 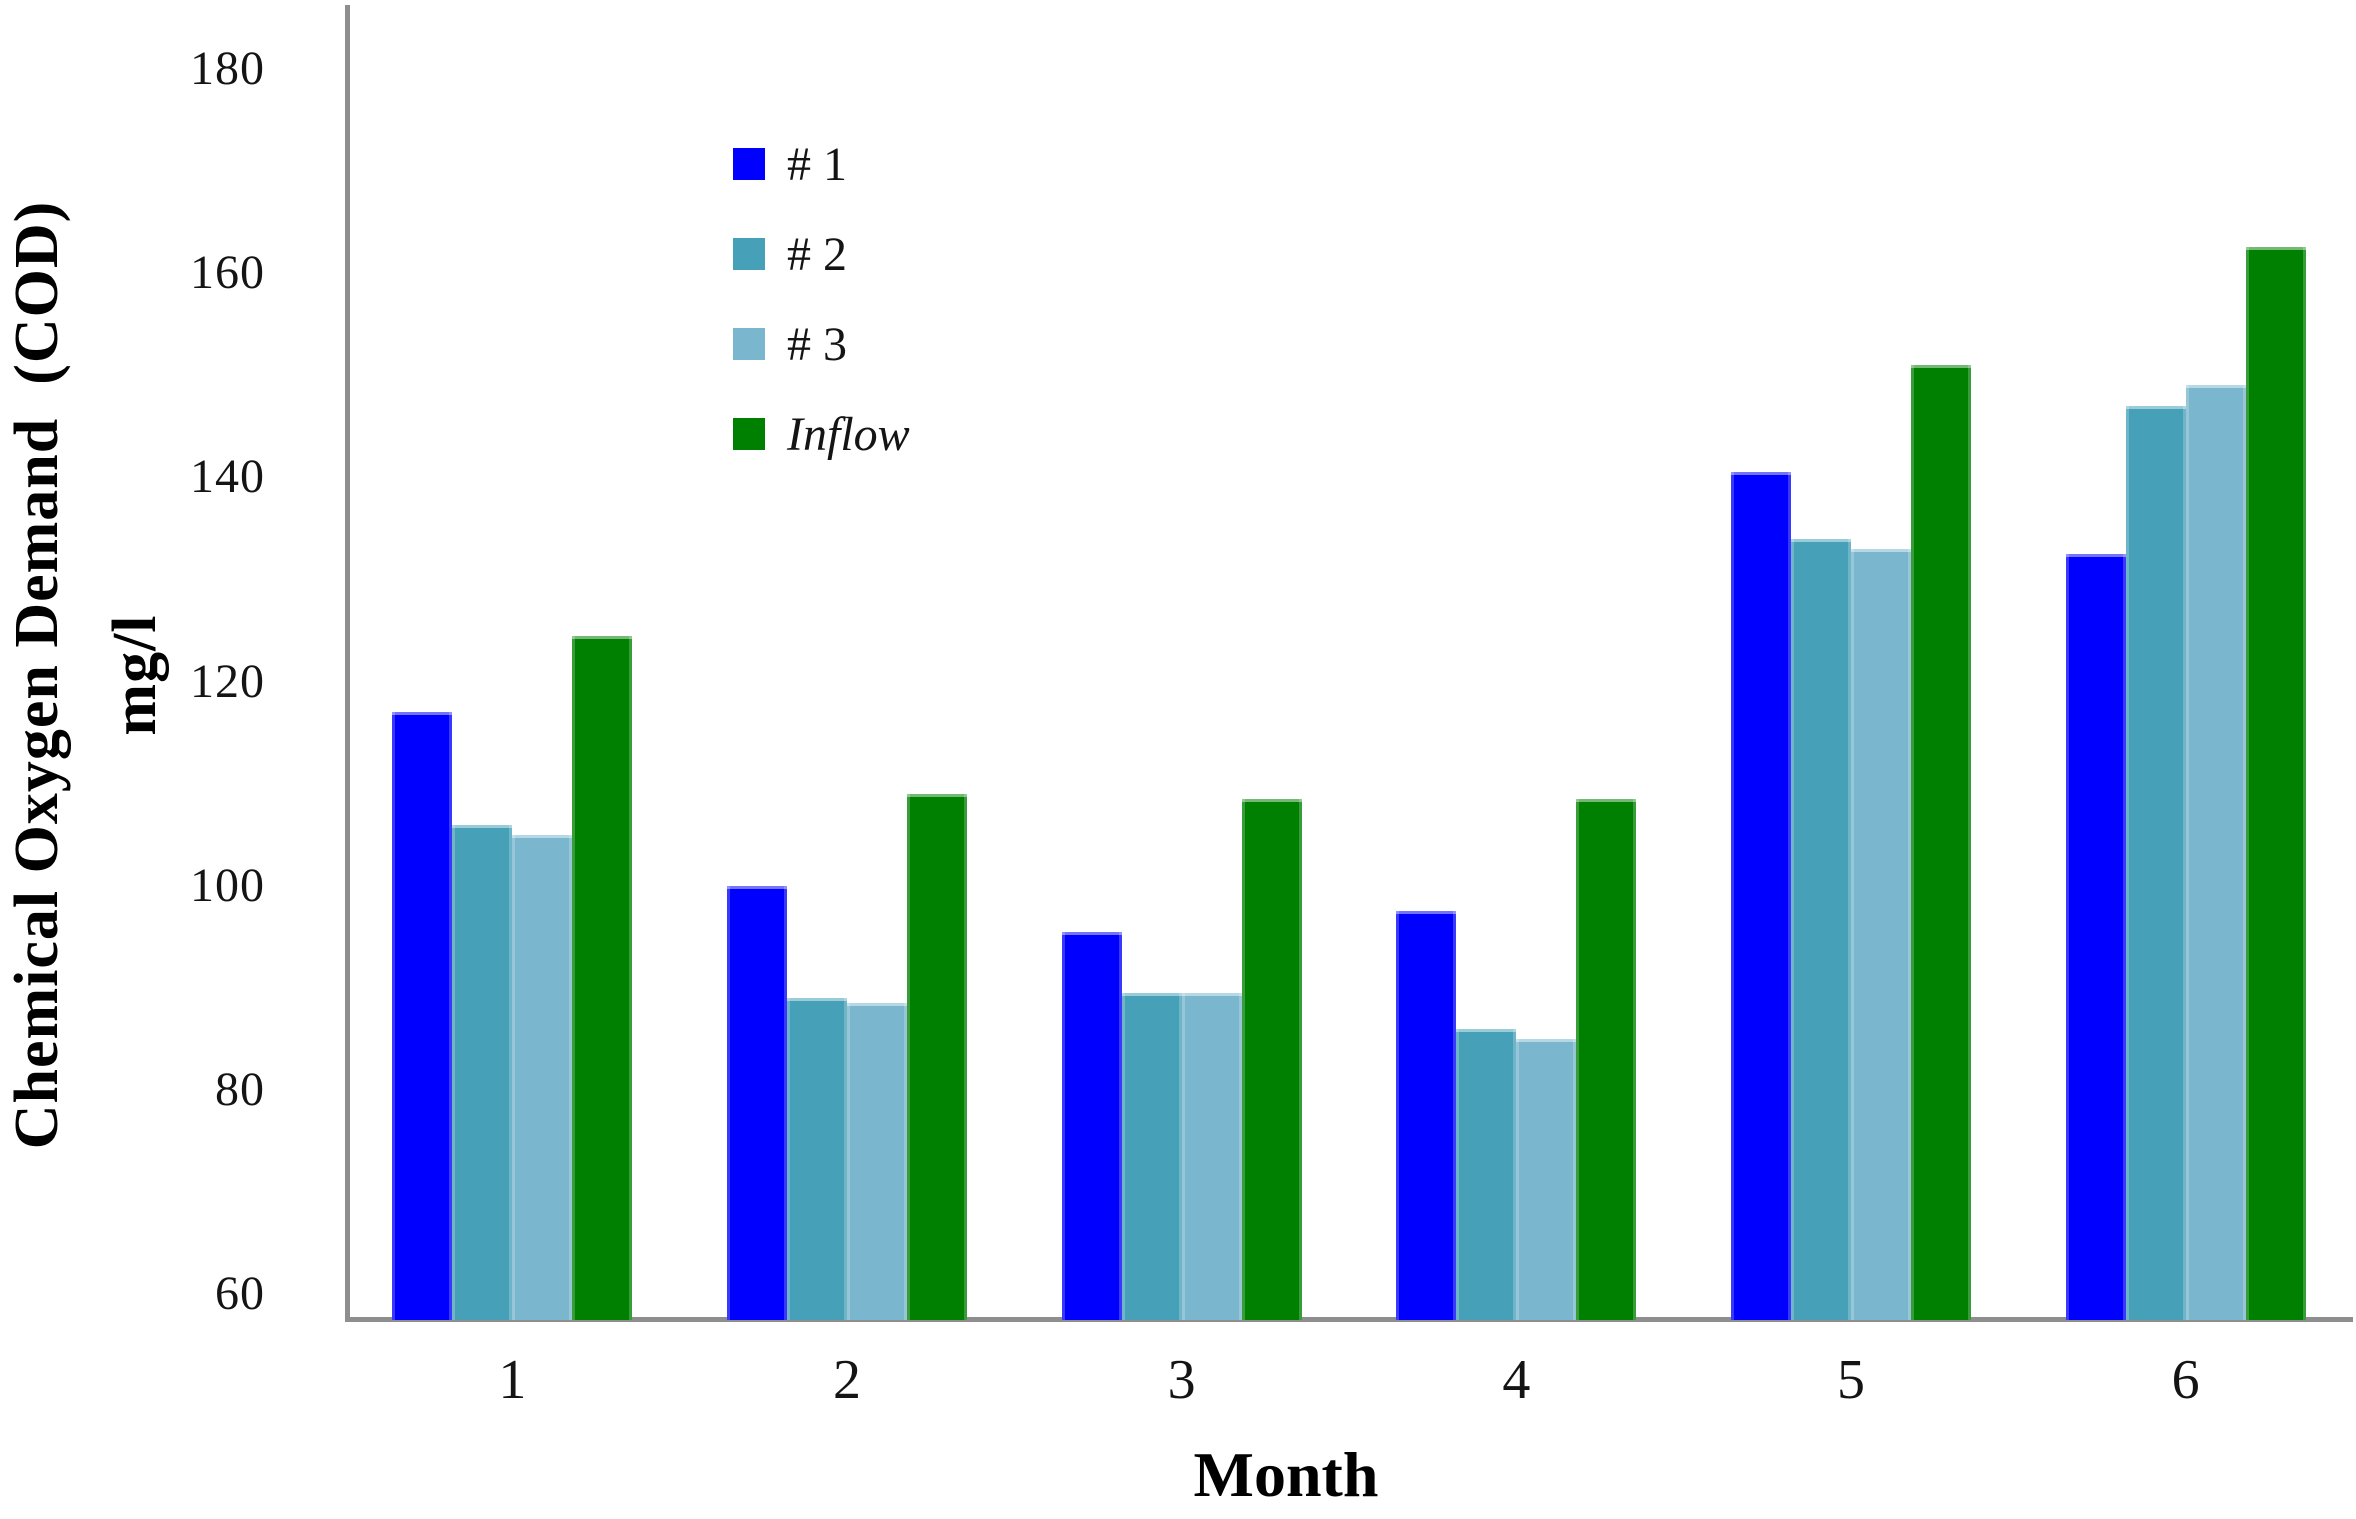 I want to click on legend-label: # 1, so click(x=817, y=164).